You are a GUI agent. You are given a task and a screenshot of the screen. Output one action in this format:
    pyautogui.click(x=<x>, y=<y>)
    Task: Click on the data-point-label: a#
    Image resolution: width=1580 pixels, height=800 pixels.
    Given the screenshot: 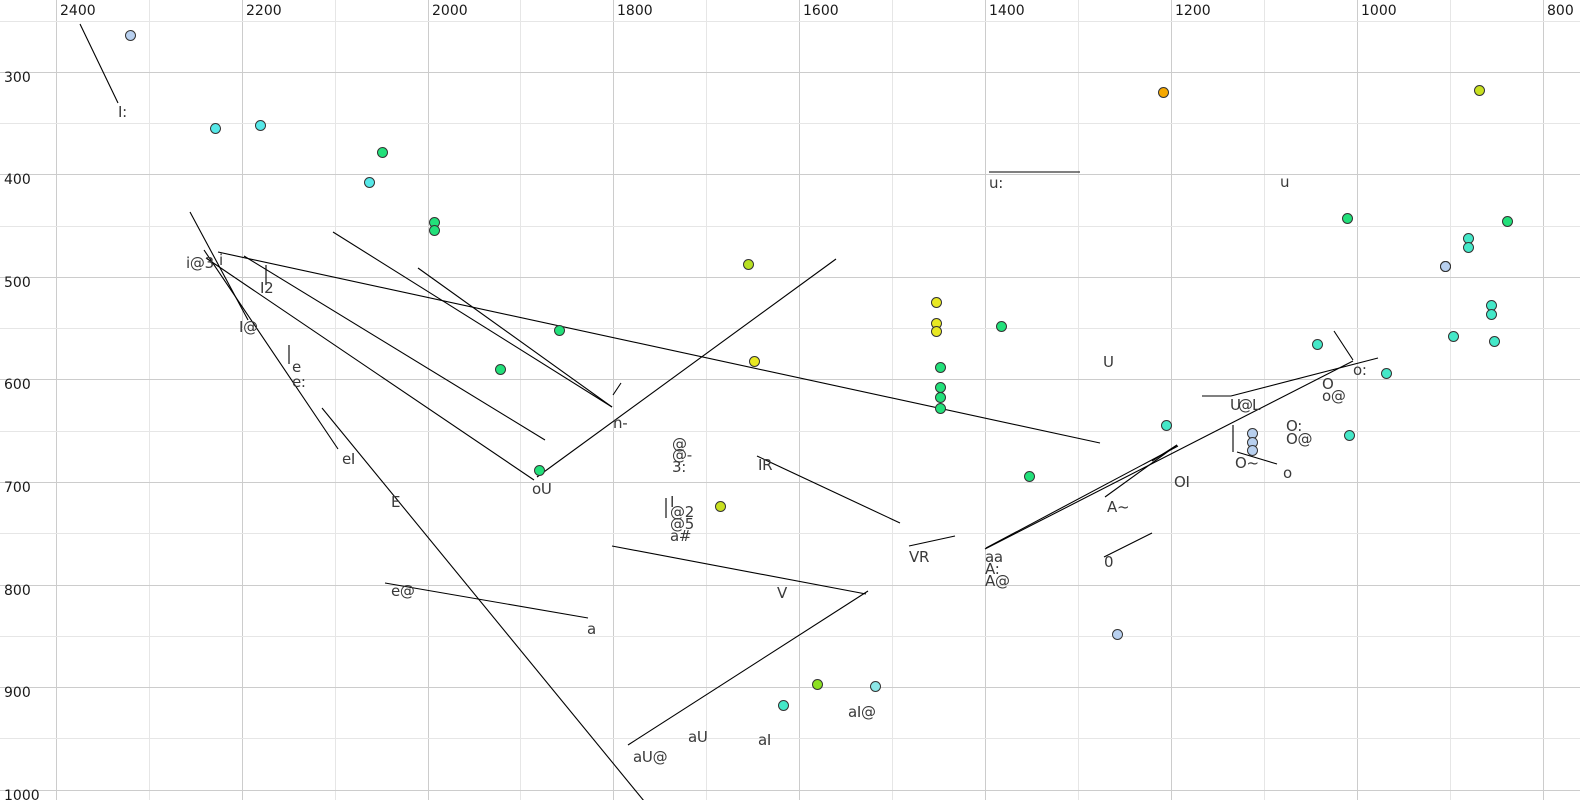 What is the action you would take?
    pyautogui.click(x=681, y=536)
    